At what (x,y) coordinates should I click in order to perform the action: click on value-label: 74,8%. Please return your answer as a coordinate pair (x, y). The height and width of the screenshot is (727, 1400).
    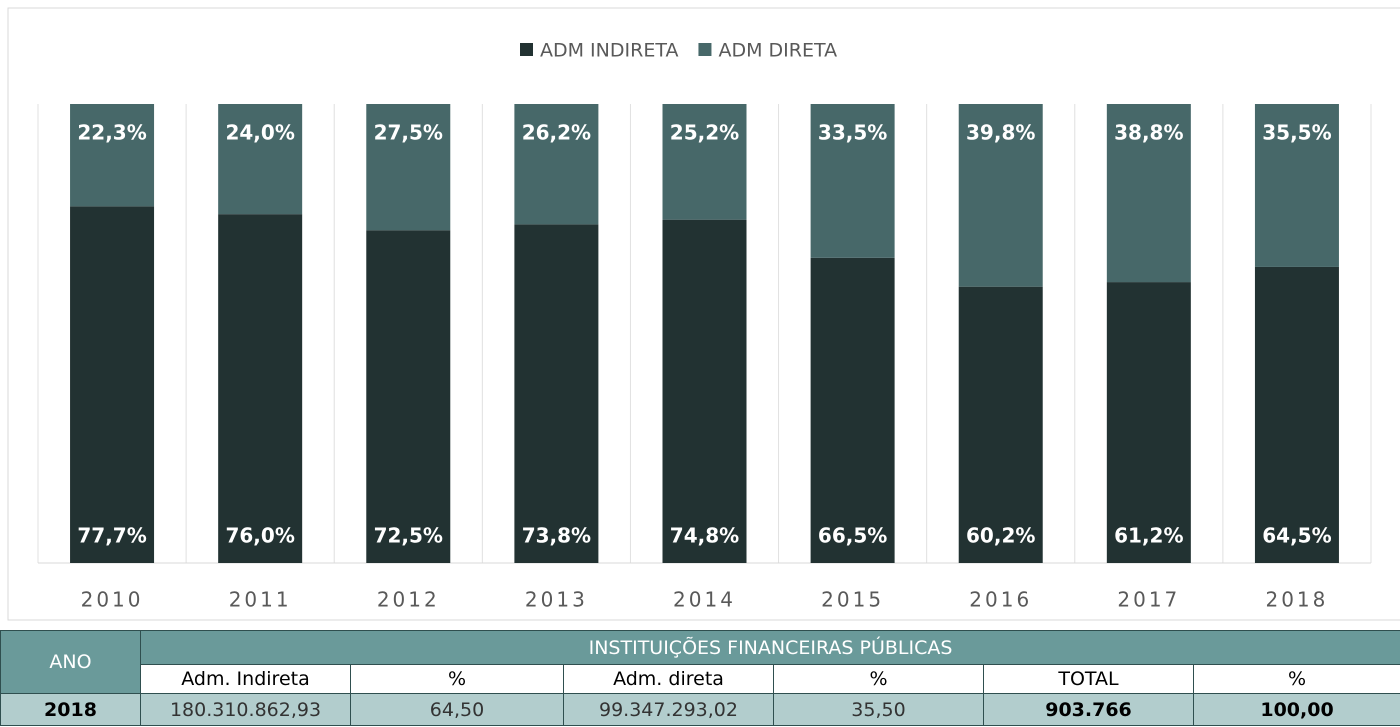
    Looking at the image, I should click on (704, 536).